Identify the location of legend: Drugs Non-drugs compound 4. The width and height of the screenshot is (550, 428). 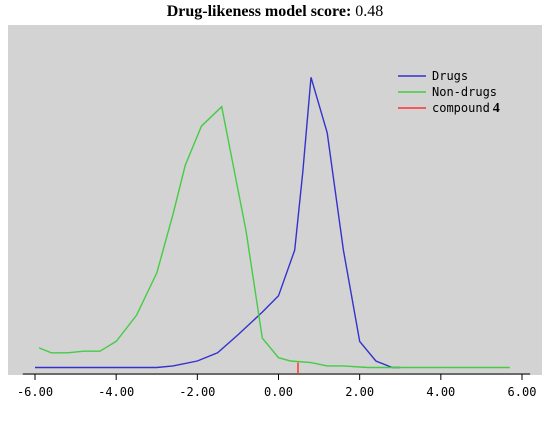
(449, 92).